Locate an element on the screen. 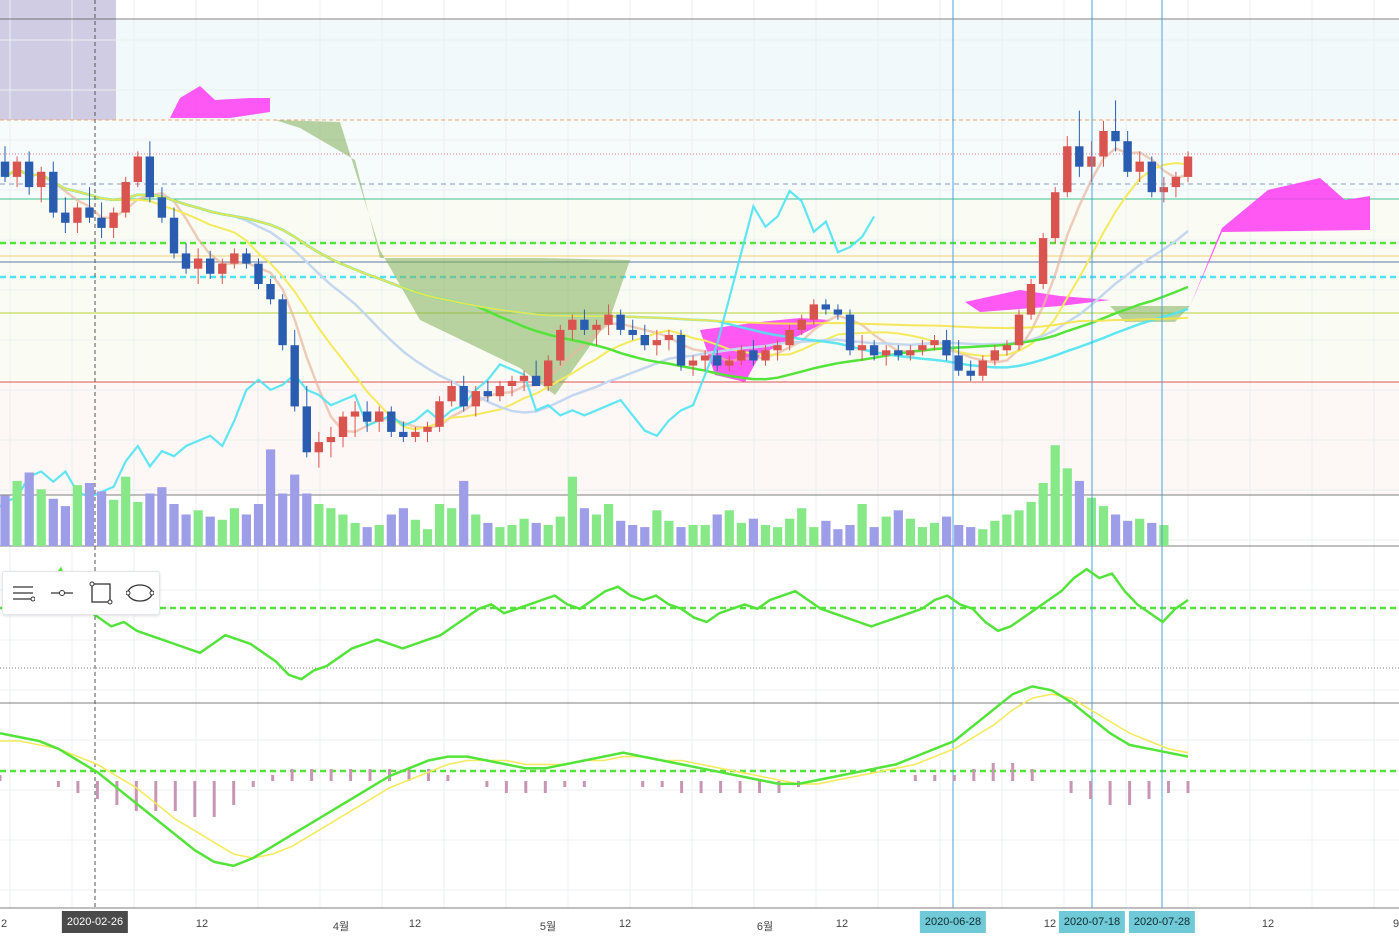  zone-band is located at coordinates (699, 160).